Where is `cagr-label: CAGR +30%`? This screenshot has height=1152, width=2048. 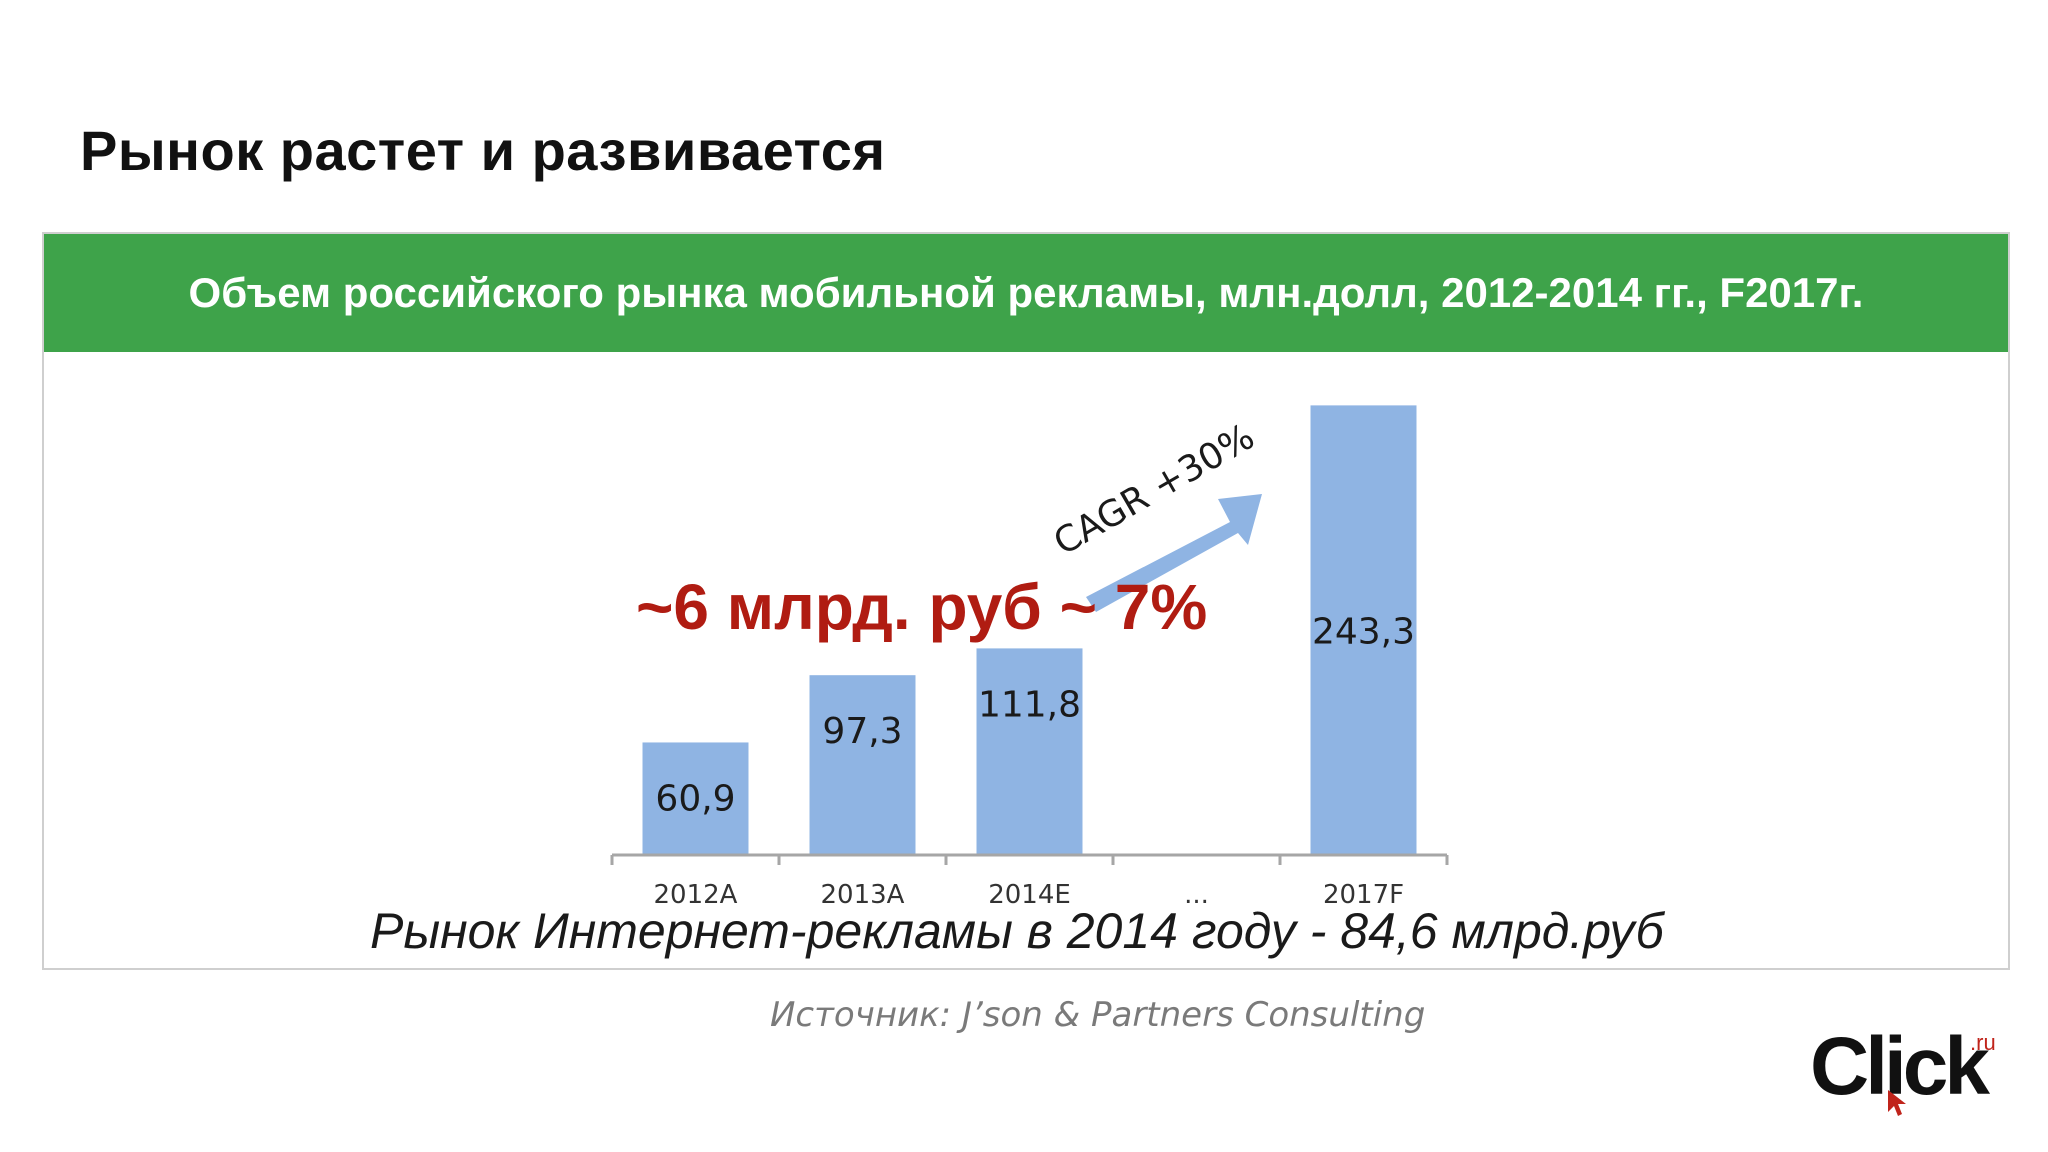 cagr-label: CAGR +30% is located at coordinates (1154, 489).